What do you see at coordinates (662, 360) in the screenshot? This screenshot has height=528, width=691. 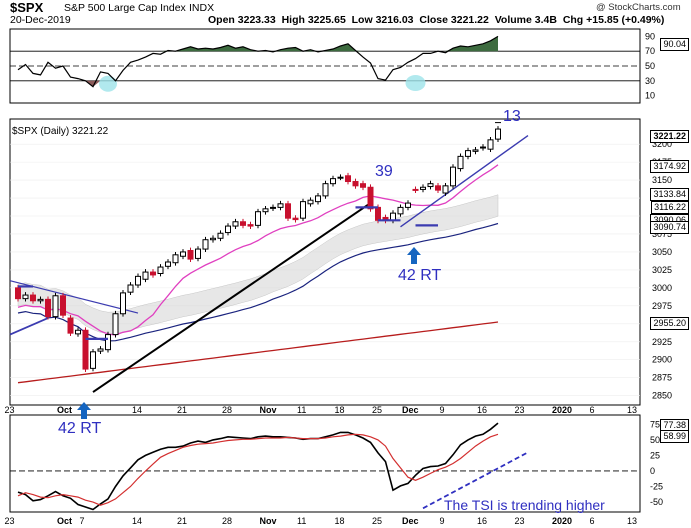 I see `price-tick-2: 2900` at bounding box center [662, 360].